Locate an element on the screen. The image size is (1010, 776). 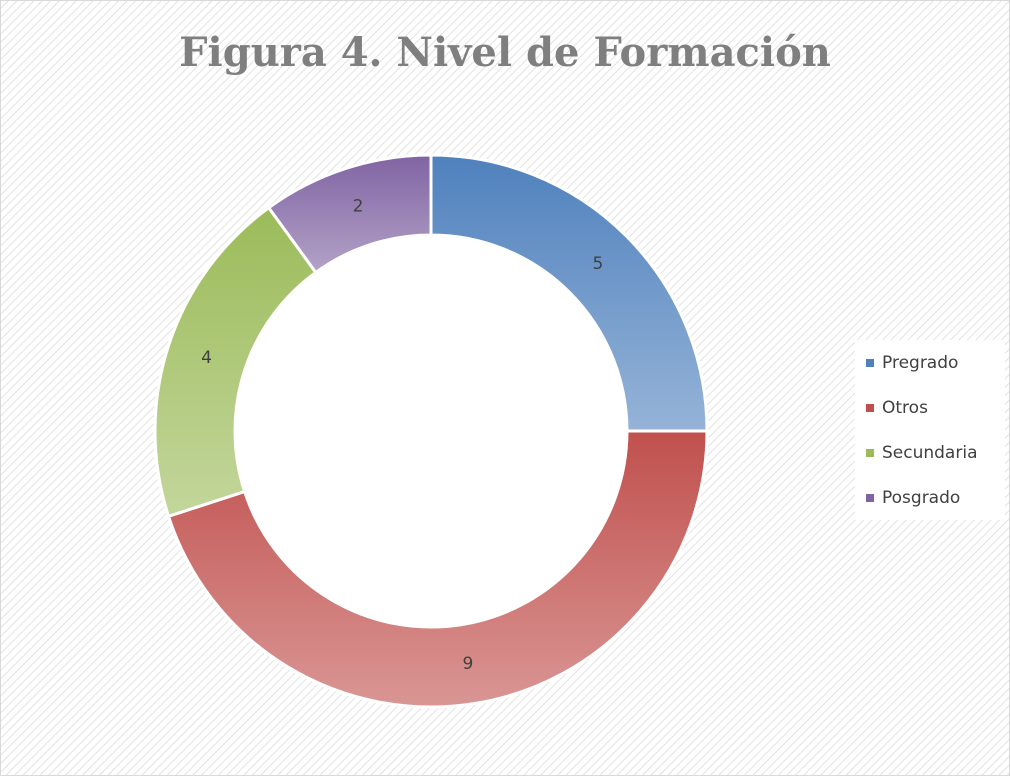
chart-title: Figura 4. Nivel de Formación is located at coordinates (505, 52).